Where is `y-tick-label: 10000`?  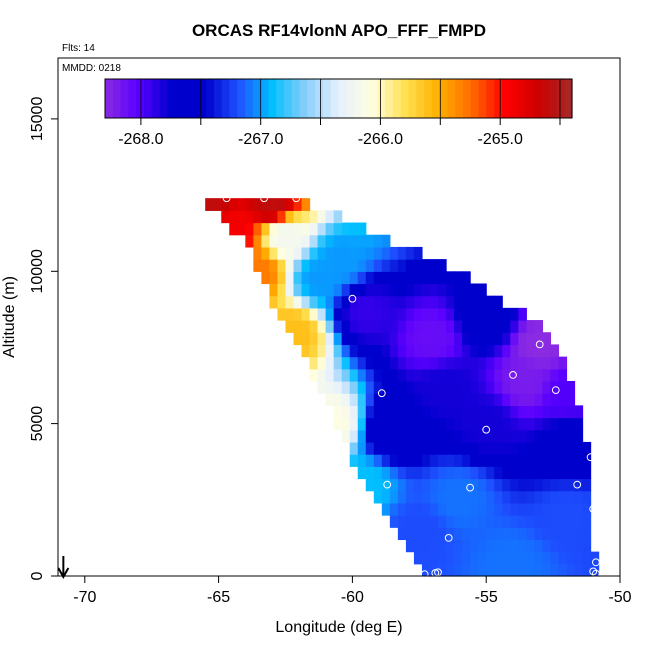
y-tick-label: 10000 is located at coordinates (37, 271).